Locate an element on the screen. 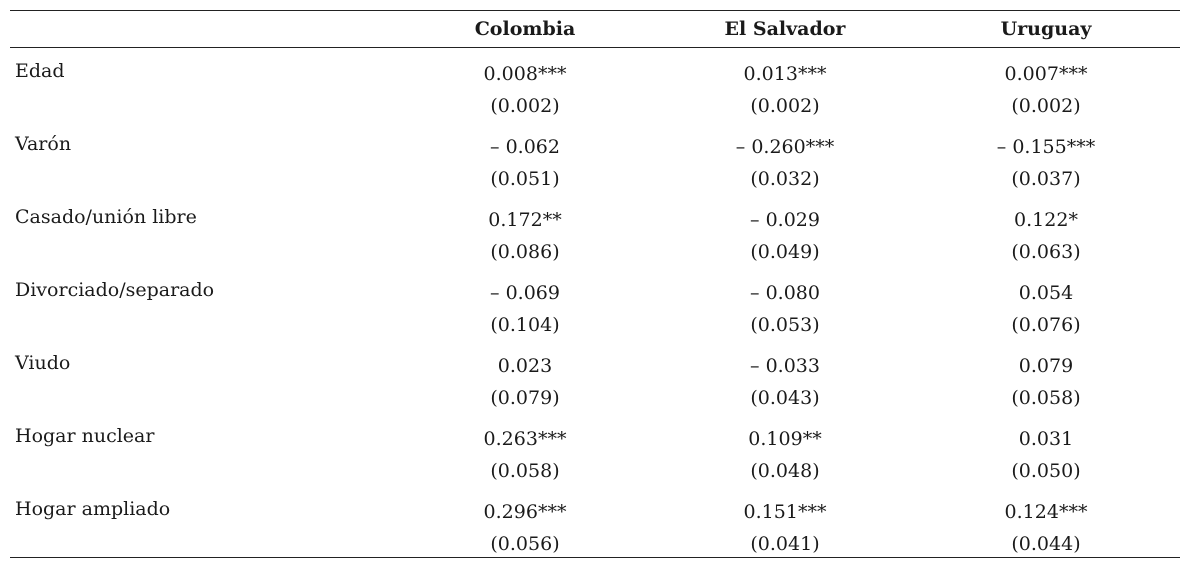 The height and width of the screenshot is (569, 1189). coefficient: 0.007*** is located at coordinates (1046, 74).